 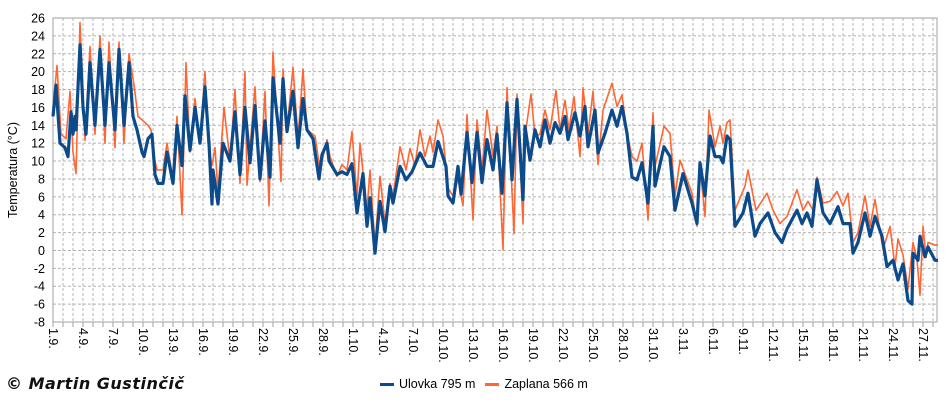 What do you see at coordinates (39, 269) in the screenshot?
I see `y-tick-label: -2` at bounding box center [39, 269].